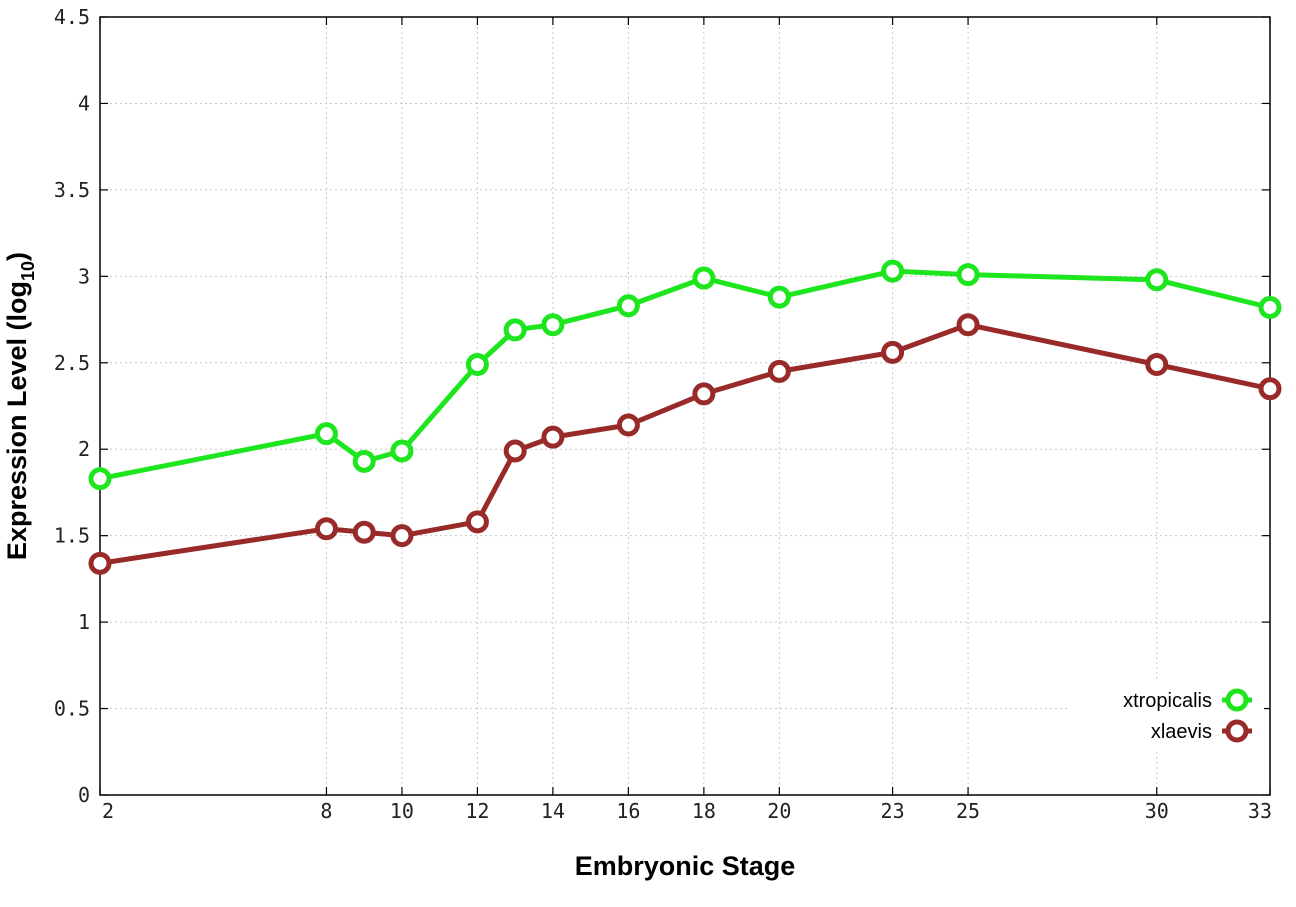  Describe the element at coordinates (1167, 701) in the screenshot. I see `legend-label-xtropicalis: xtropicalis` at that location.